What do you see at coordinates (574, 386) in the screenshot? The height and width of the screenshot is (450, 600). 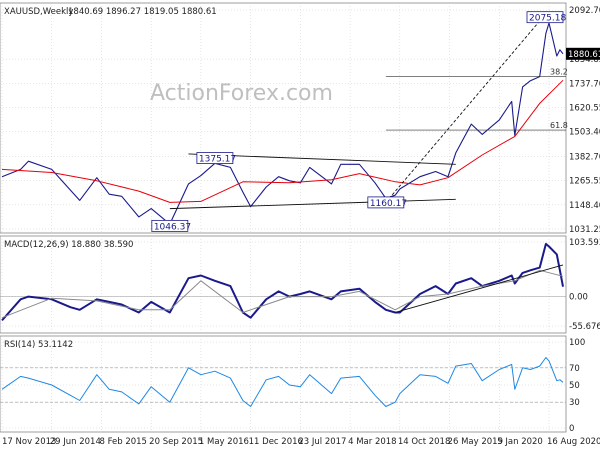 I see `y-tick-label: 50` at bounding box center [574, 386].